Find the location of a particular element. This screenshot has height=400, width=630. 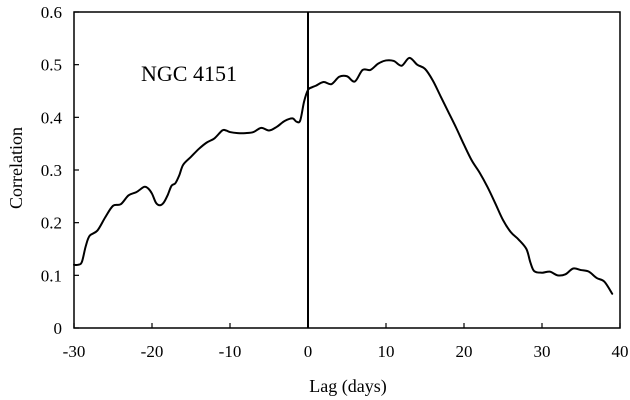

y-tick-label: 0.6 is located at coordinates (51, 12).